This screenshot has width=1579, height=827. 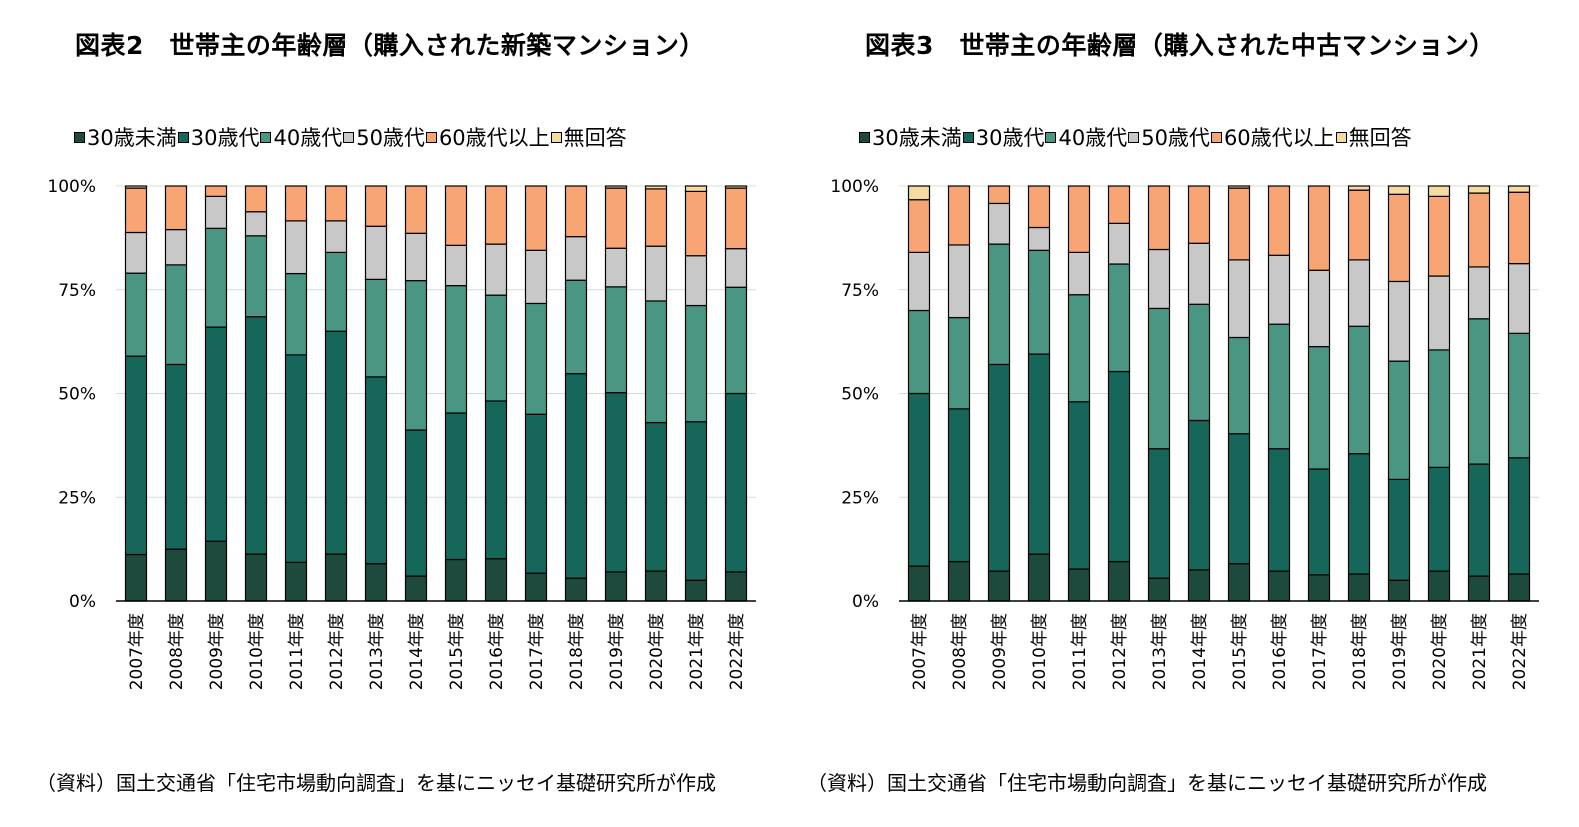 What do you see at coordinates (337, 651) in the screenshot?
I see `x-tick-label: 2012年度` at bounding box center [337, 651].